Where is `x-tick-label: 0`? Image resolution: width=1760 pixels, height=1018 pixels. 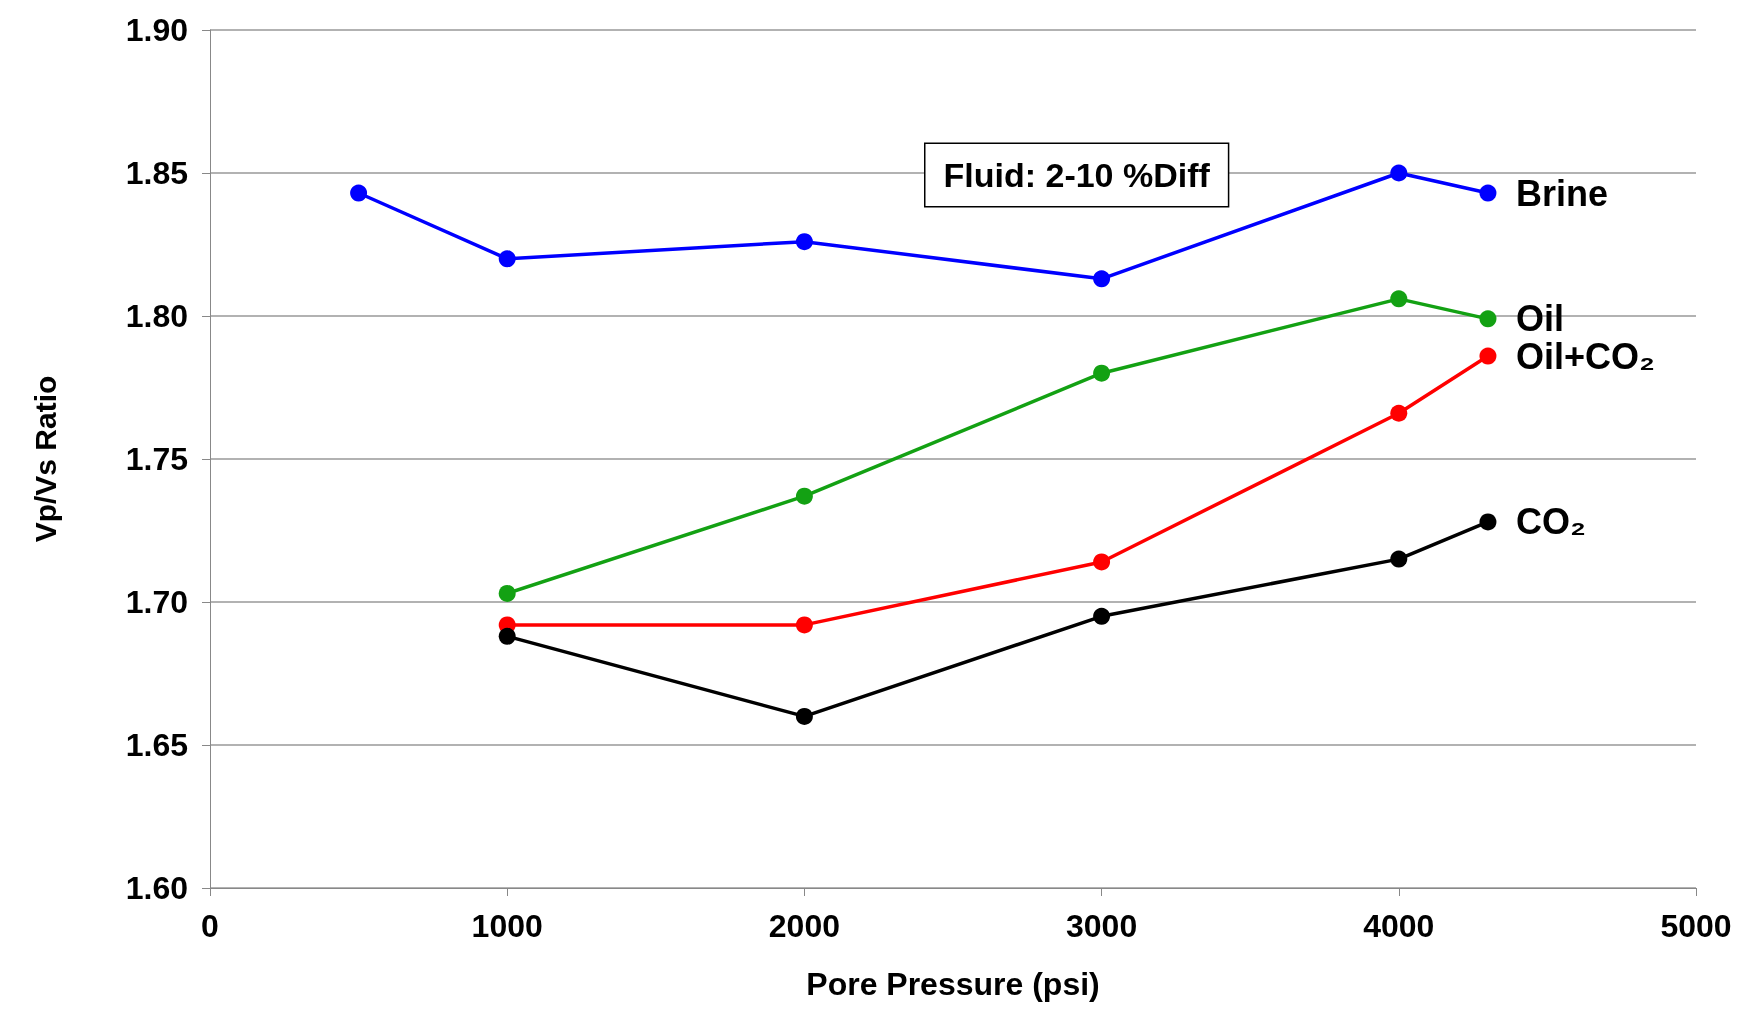 x-tick-label: 0 is located at coordinates (210, 926).